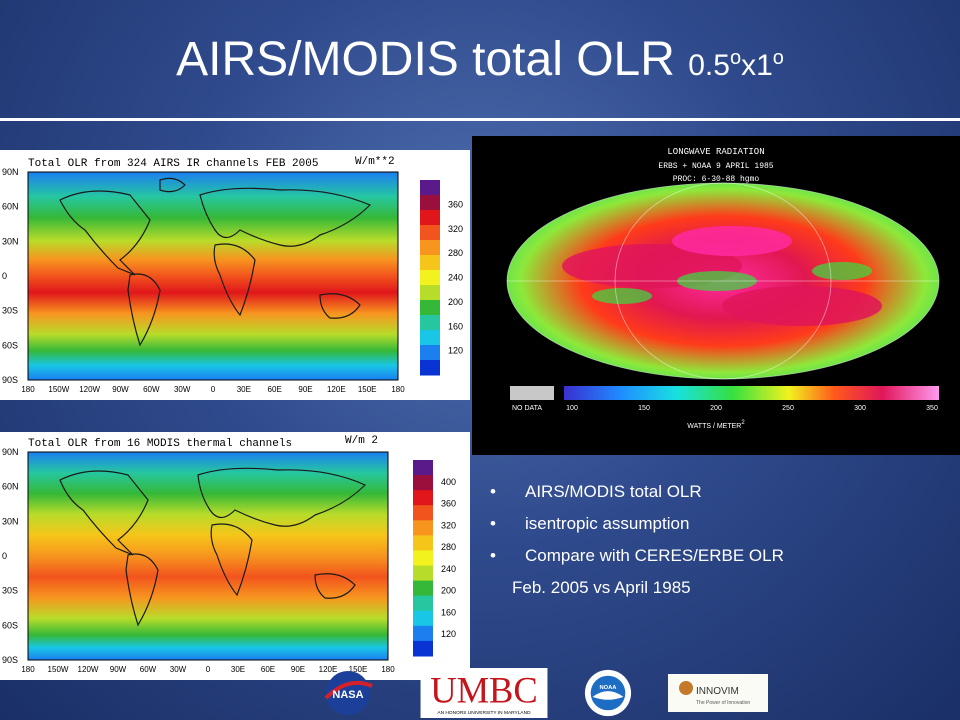  I want to click on modis-lon-label: 150W, so click(58, 669).